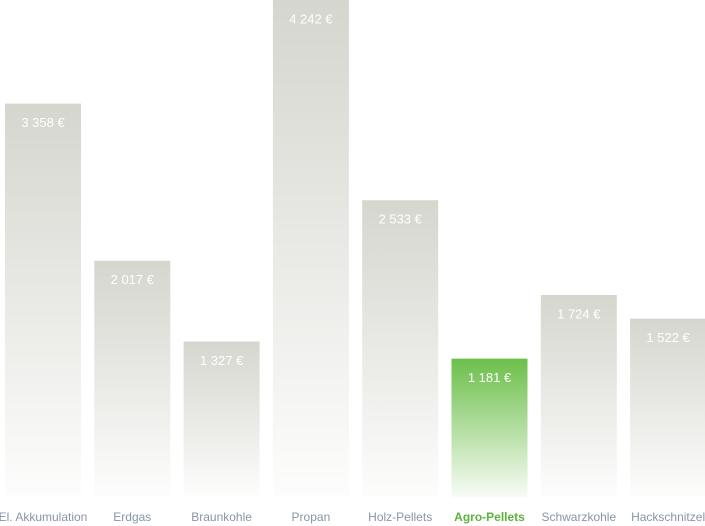 Image resolution: width=705 pixels, height=526 pixels. Describe the element at coordinates (668, 337) in the screenshot. I see `value-label: 1 522 €` at that location.